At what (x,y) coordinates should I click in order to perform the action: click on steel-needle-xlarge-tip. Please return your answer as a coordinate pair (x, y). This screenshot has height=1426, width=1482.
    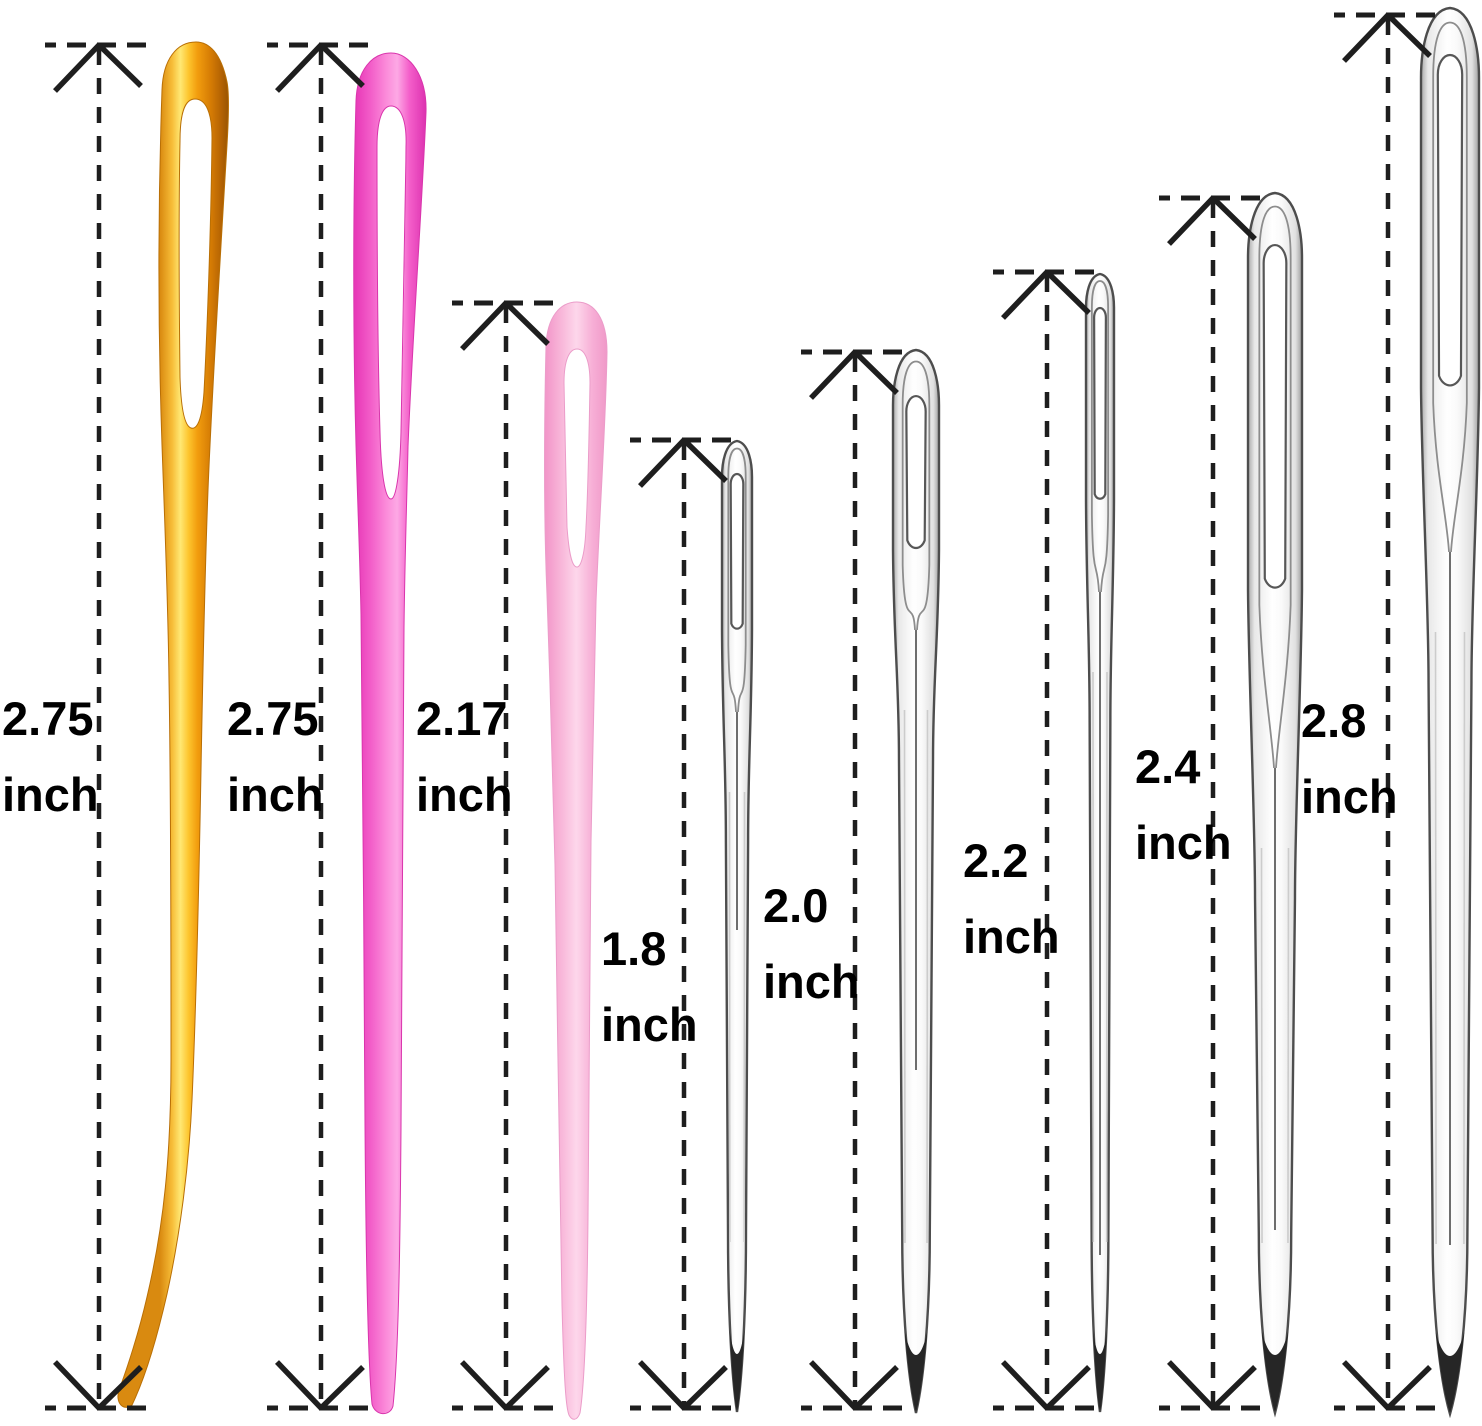
    Looking at the image, I should click on (1275, 1371).